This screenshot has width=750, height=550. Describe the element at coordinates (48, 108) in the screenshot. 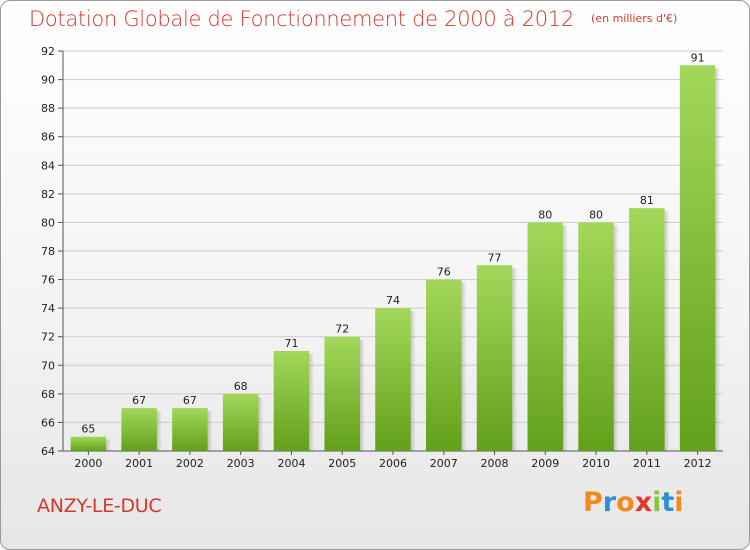

I see `y-tick-label: 88` at that location.